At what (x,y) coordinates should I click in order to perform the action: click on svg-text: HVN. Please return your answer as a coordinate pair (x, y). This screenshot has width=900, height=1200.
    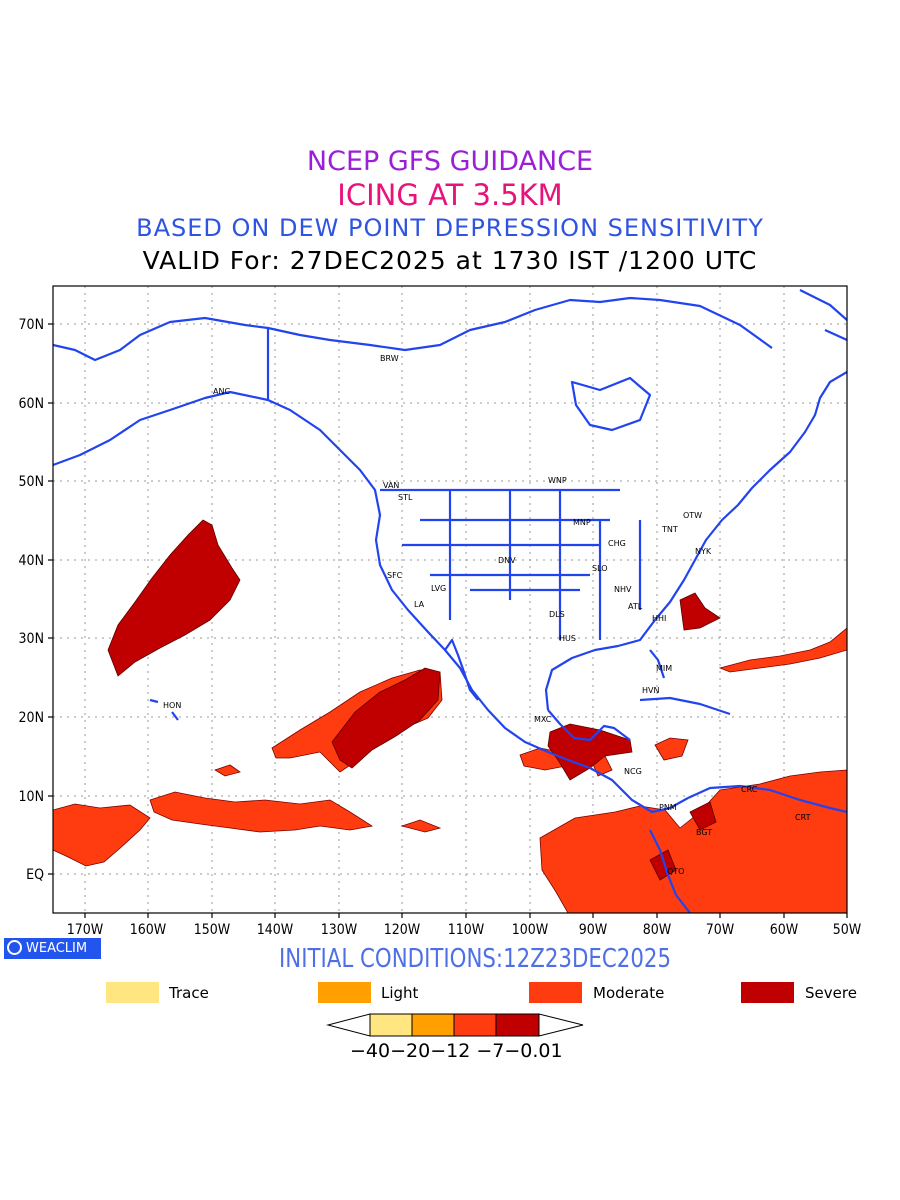
    Looking at the image, I should click on (650, 690).